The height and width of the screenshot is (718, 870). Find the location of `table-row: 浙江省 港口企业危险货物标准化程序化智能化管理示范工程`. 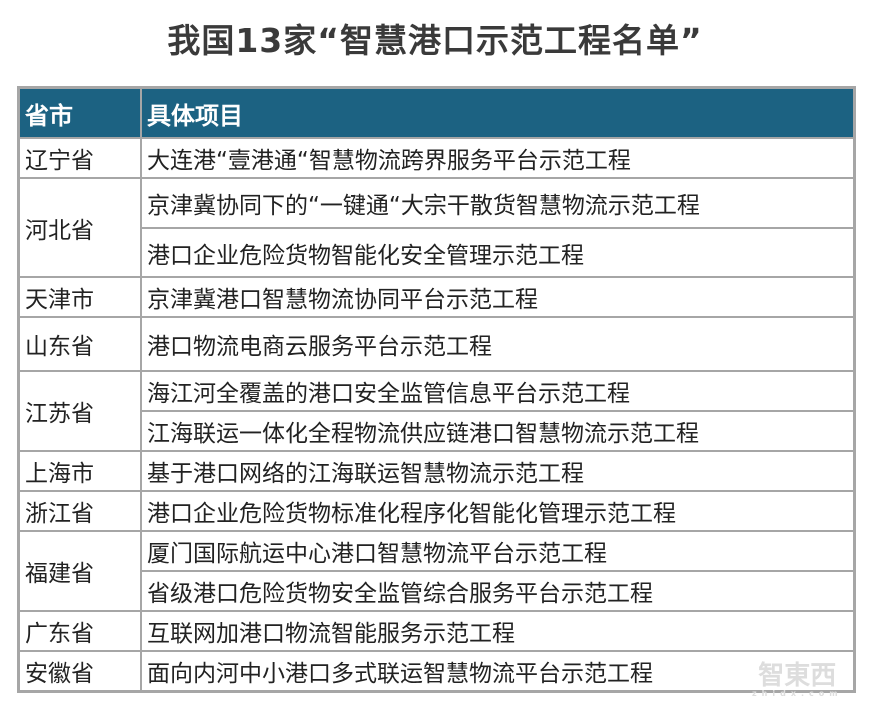

table-row: 浙江省 港口企业危险货物标准化程序化智能化管理示范工程 is located at coordinates (436, 511).